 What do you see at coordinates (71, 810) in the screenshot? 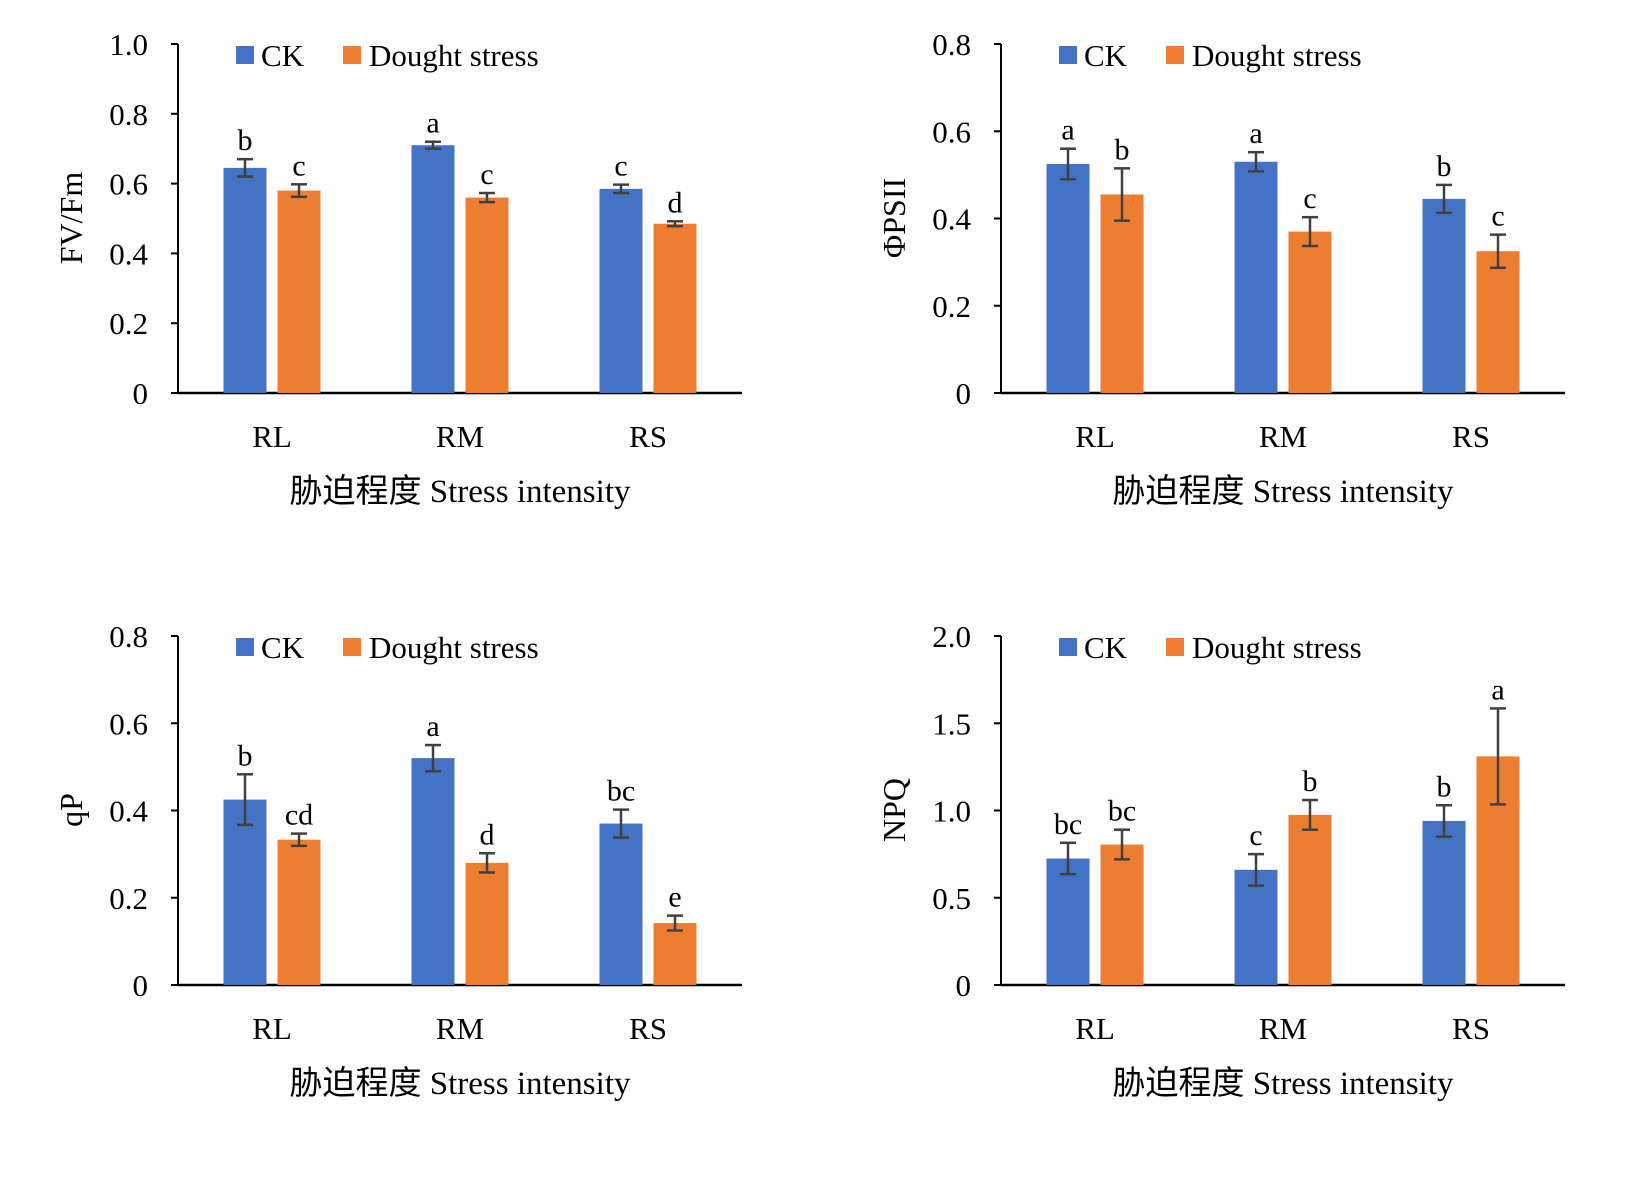
I see `y-axis-title: qP` at bounding box center [71, 810].